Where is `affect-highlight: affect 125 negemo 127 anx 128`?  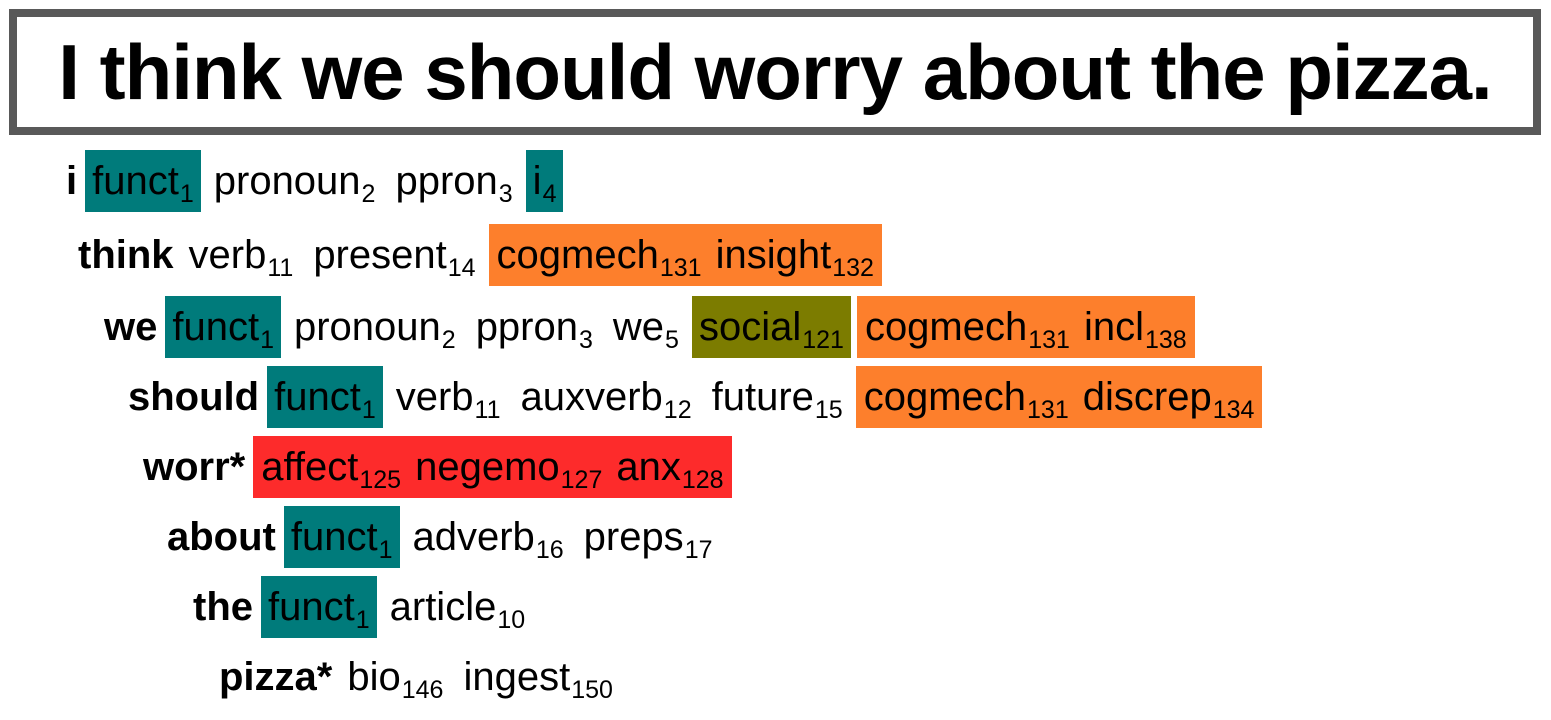 affect-highlight: affect 125 negemo 127 anx 128 is located at coordinates (492, 467).